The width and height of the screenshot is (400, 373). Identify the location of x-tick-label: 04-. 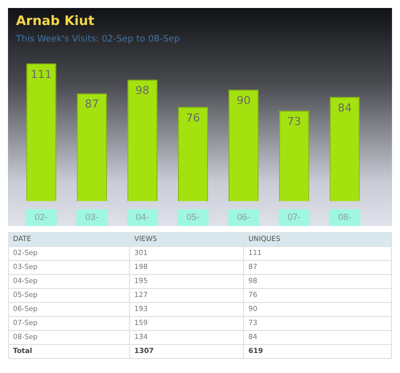
(142, 217).